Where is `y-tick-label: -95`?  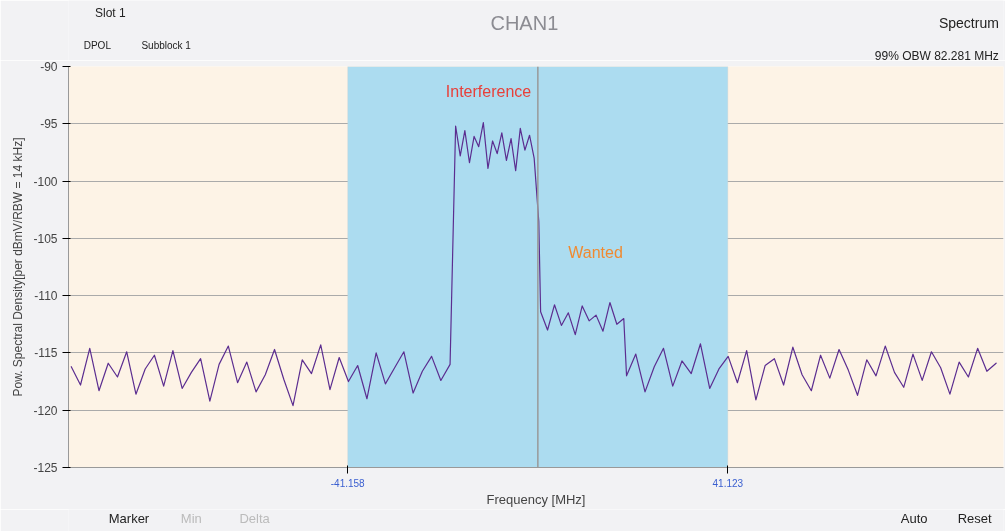 y-tick-label: -95 is located at coordinates (49, 124).